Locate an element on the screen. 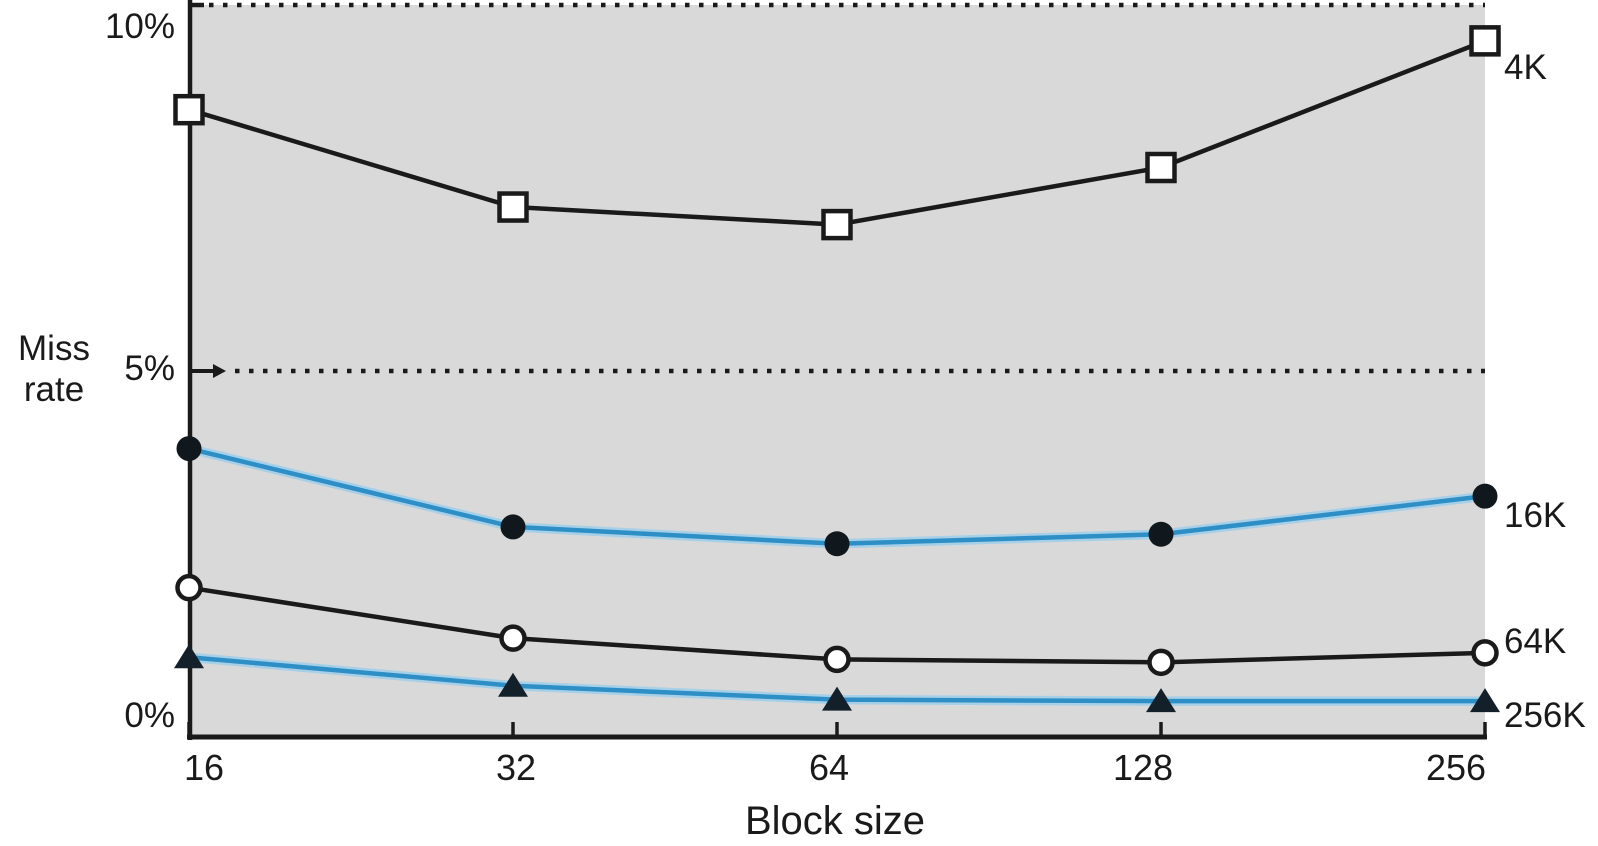 The width and height of the screenshot is (1598, 846). marker-4K-x128 is located at coordinates (1161, 167).